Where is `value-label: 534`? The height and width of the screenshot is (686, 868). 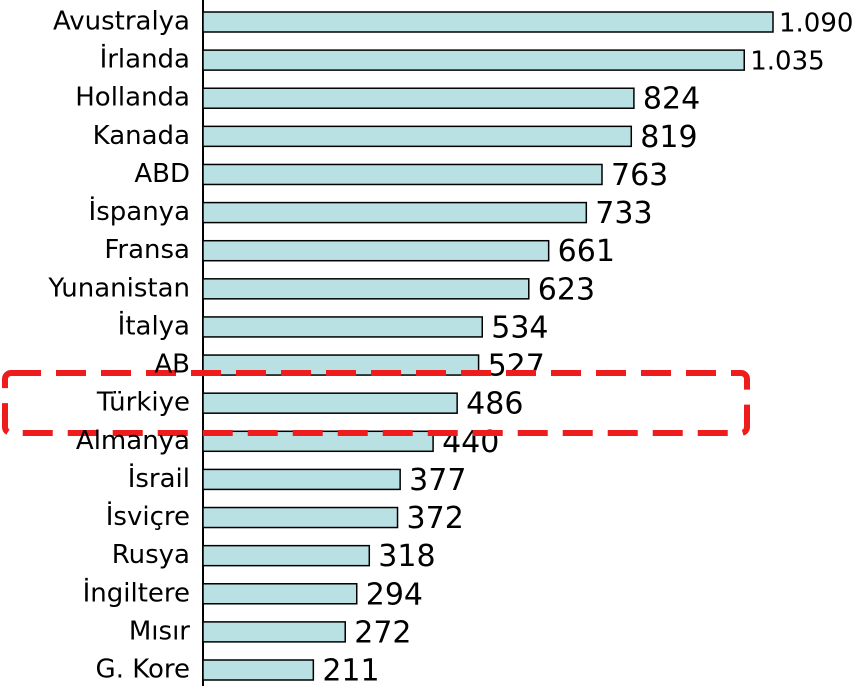
value-label: 534 is located at coordinates (519, 327).